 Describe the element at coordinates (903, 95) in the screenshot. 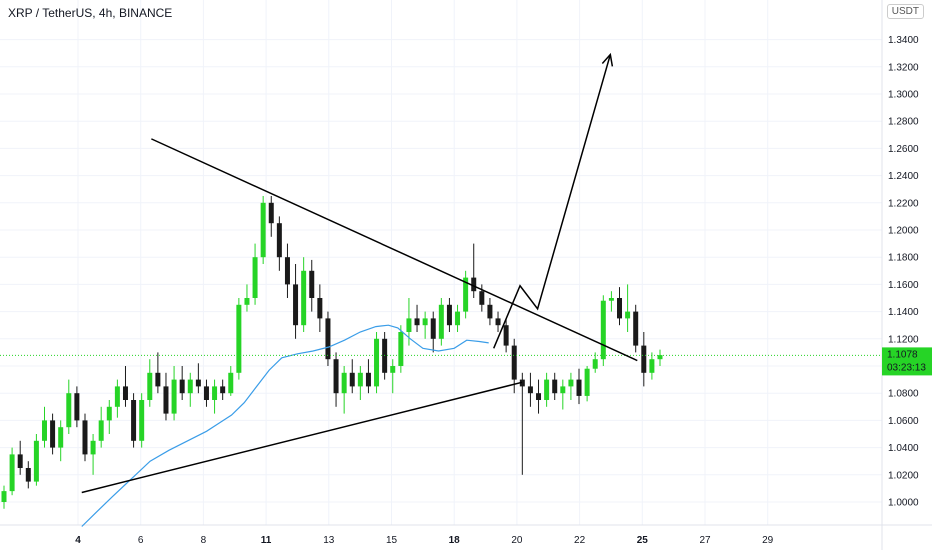

I see `y-tick-label: 1.3000` at that location.